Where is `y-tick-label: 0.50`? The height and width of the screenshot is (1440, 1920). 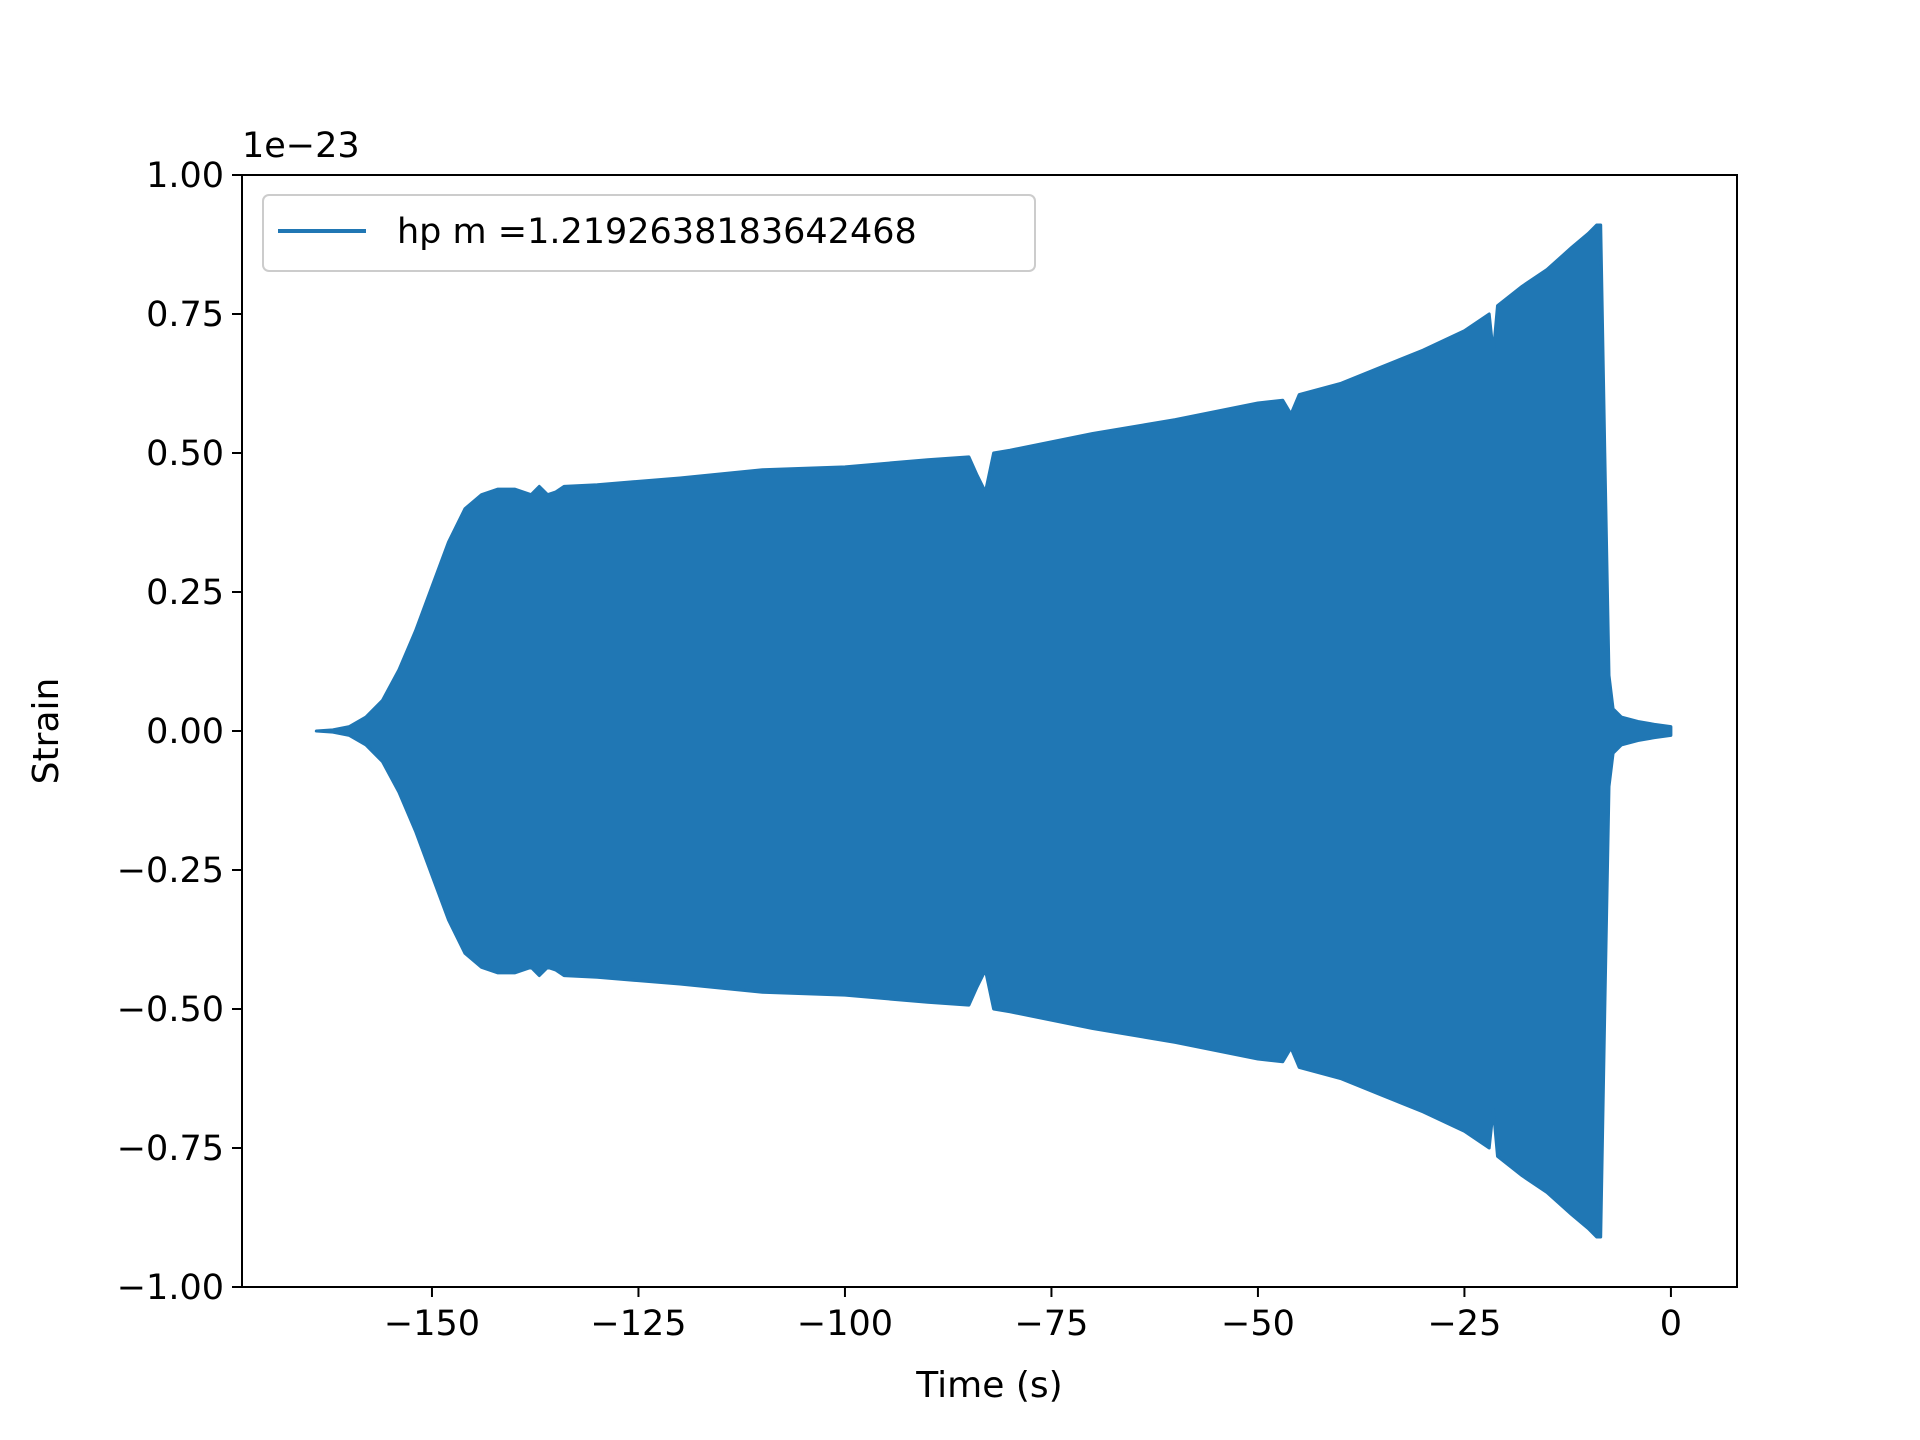
y-tick-label: 0.50 is located at coordinates (185, 454).